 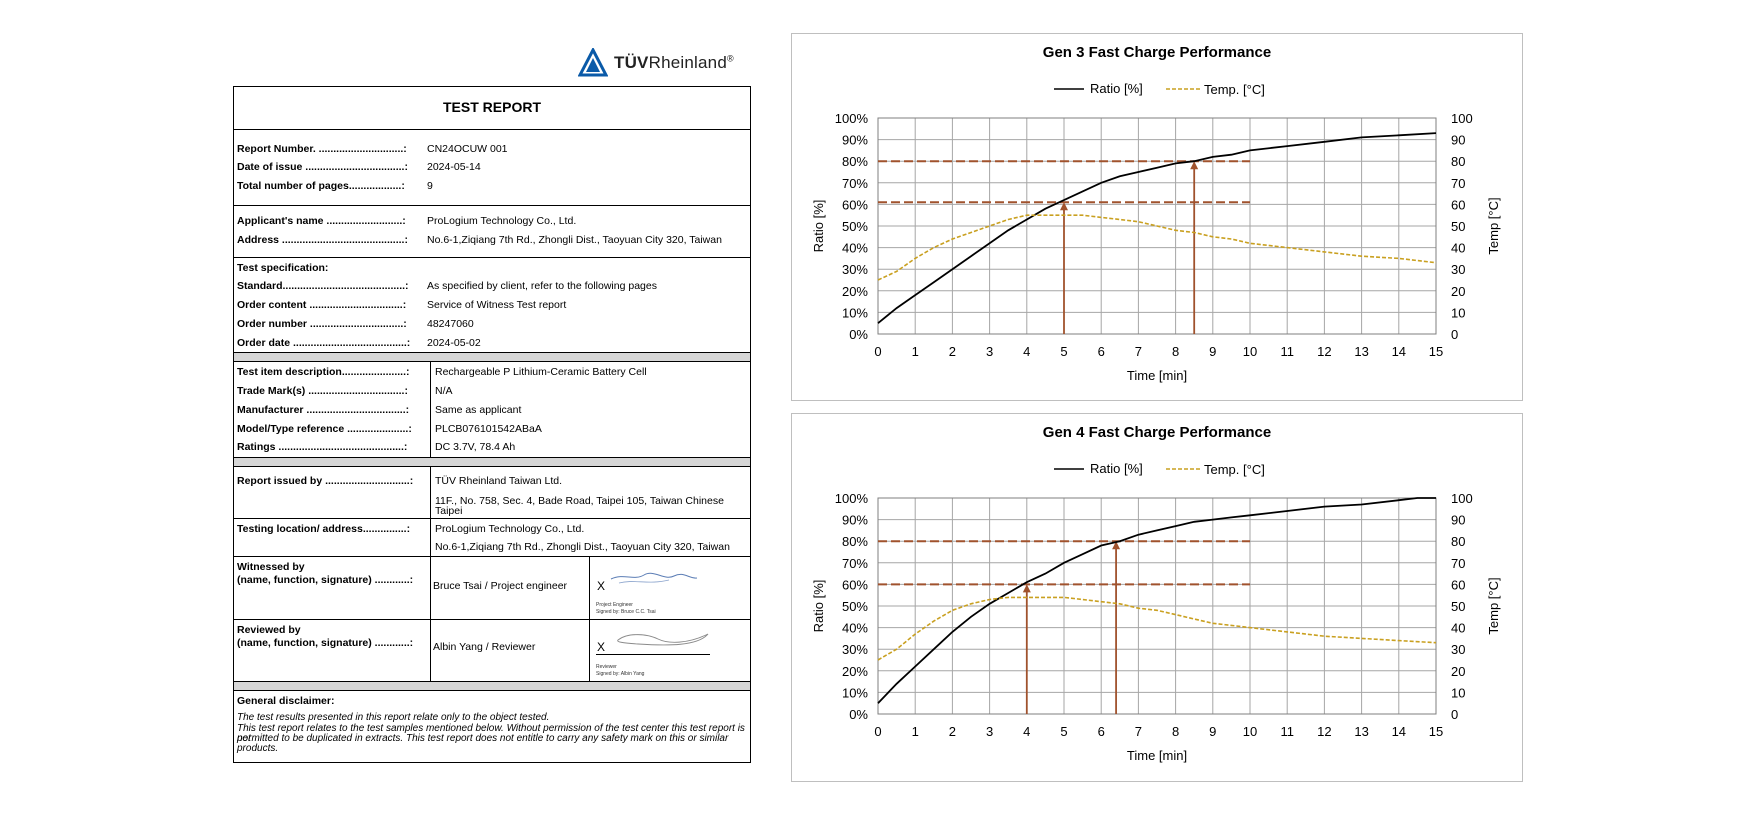 I want to click on legend-temp-label: Temp. [°C], so click(x=1234, y=89).